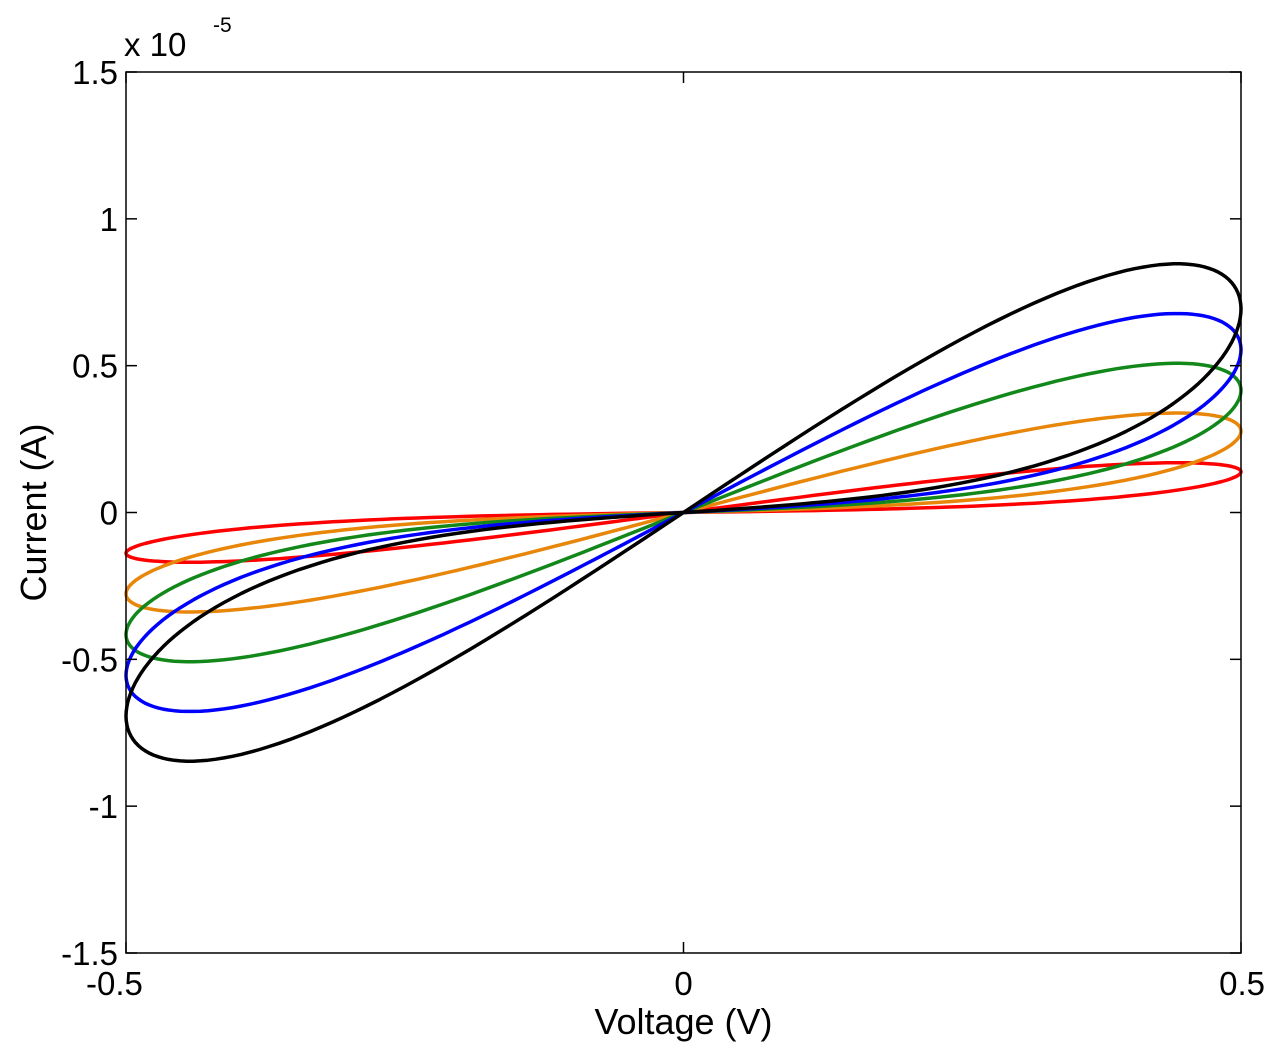 This screenshot has width=1281, height=1047. Describe the element at coordinates (109, 513) in the screenshot. I see `y-tick-label: 0` at that location.